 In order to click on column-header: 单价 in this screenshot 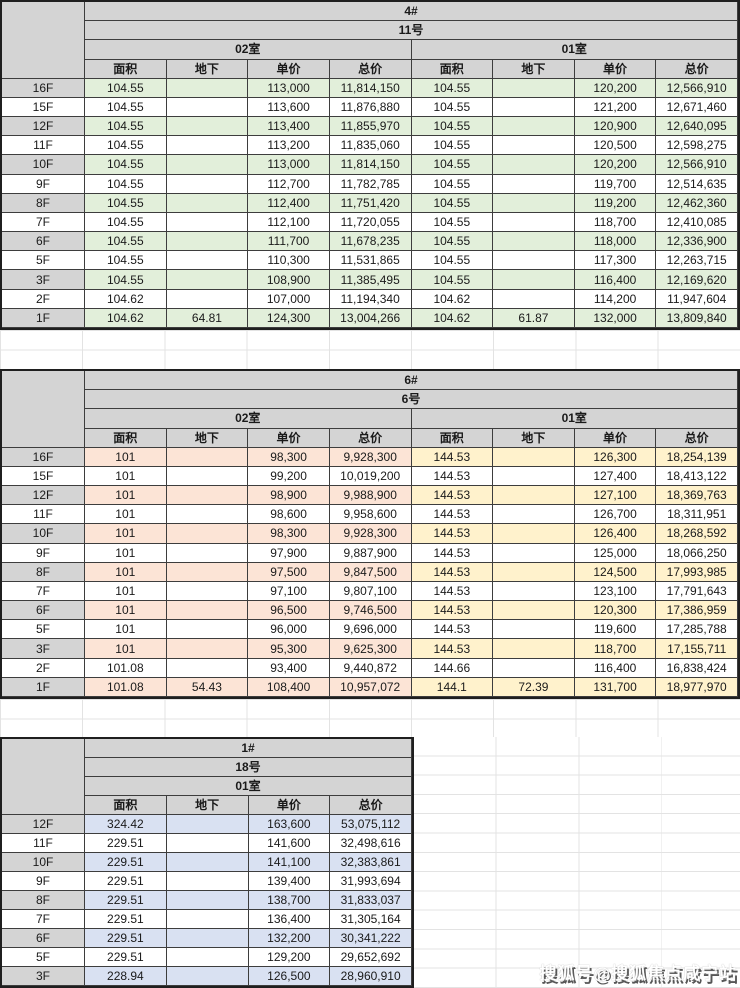, I will do `click(289, 805)`.